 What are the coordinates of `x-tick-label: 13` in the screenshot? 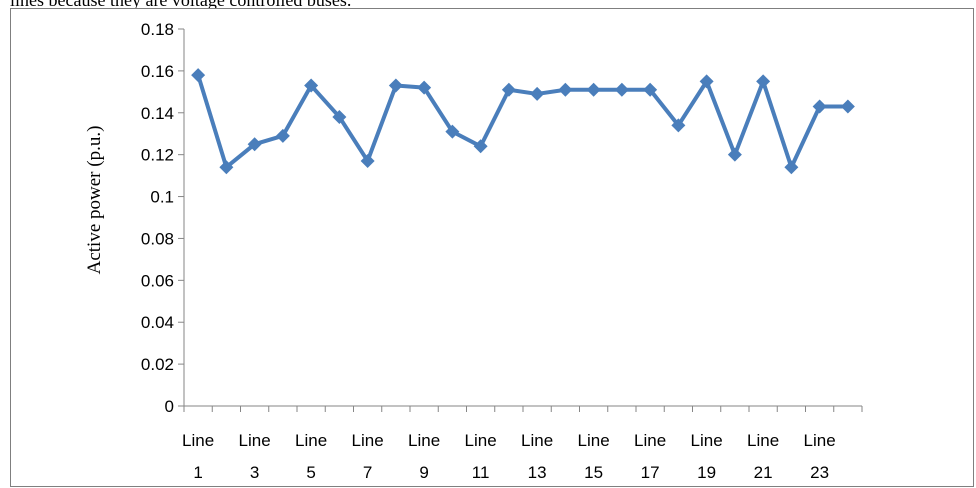 It's located at (537, 472).